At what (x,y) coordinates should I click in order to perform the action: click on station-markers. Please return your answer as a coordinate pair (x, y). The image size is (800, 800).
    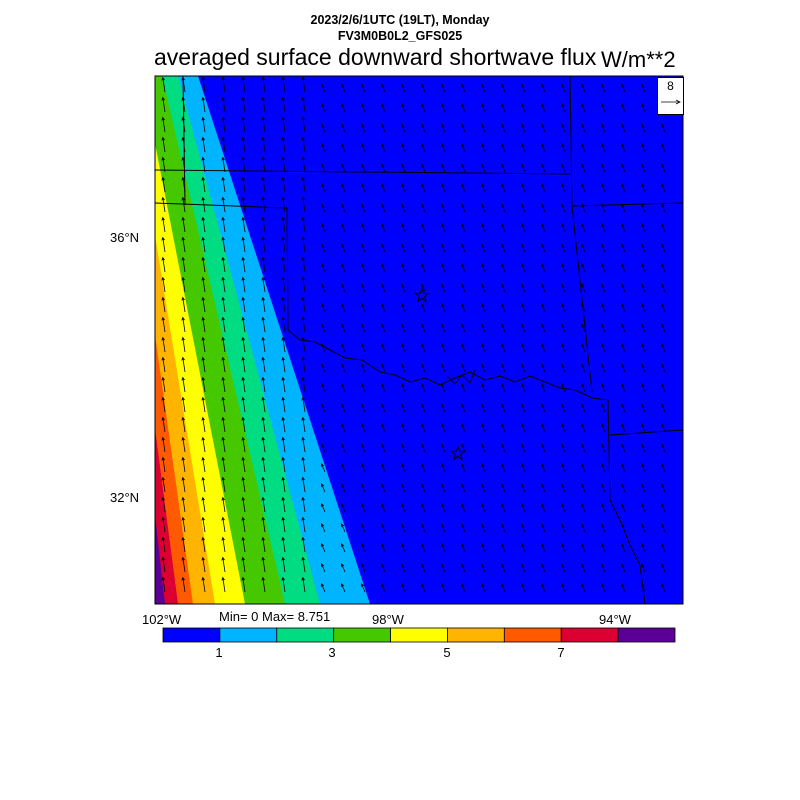
    Looking at the image, I should click on (440, 373).